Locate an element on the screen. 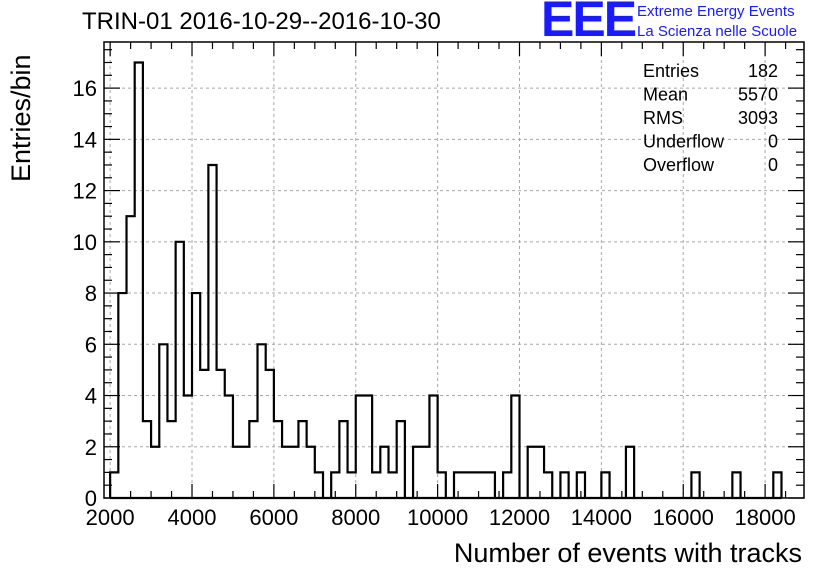  x-tick-label: 14000 is located at coordinates (601, 517).